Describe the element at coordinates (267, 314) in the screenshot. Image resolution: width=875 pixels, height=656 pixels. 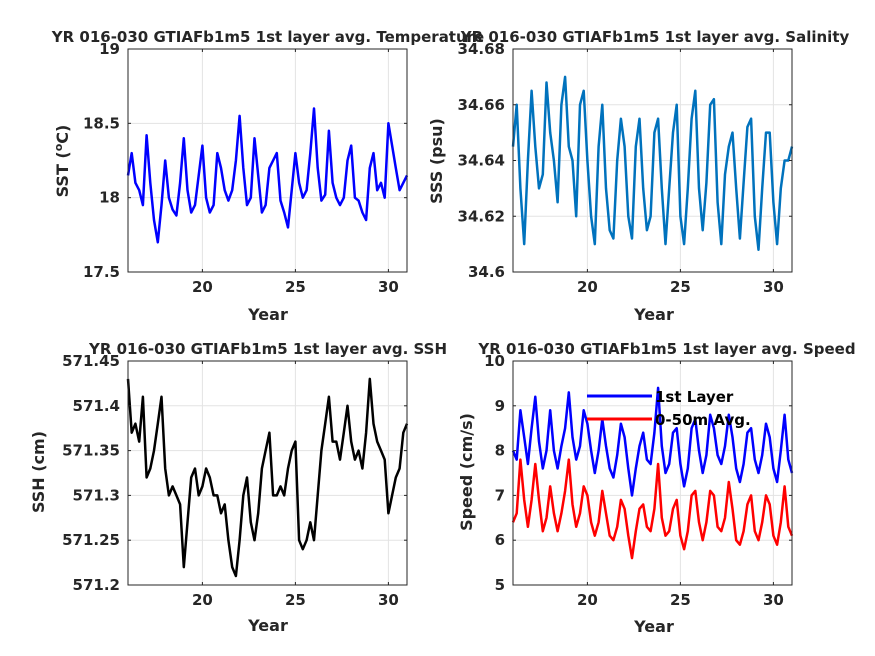
I see `sst-x-label: Year` at that location.